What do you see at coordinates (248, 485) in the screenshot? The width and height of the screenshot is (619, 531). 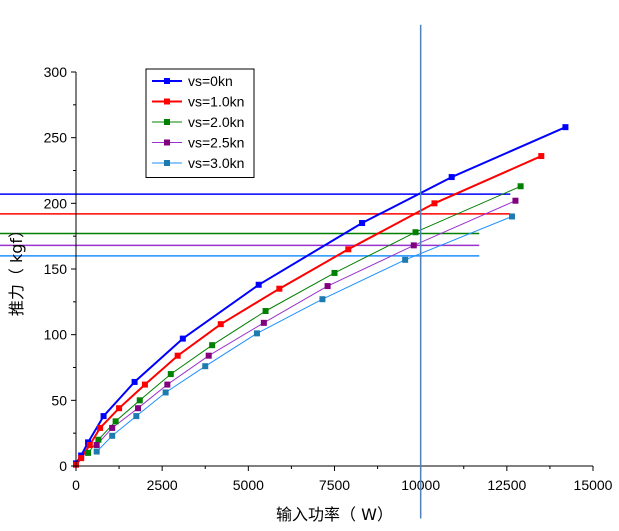 I see `x-tick-label: 5000` at bounding box center [248, 485].